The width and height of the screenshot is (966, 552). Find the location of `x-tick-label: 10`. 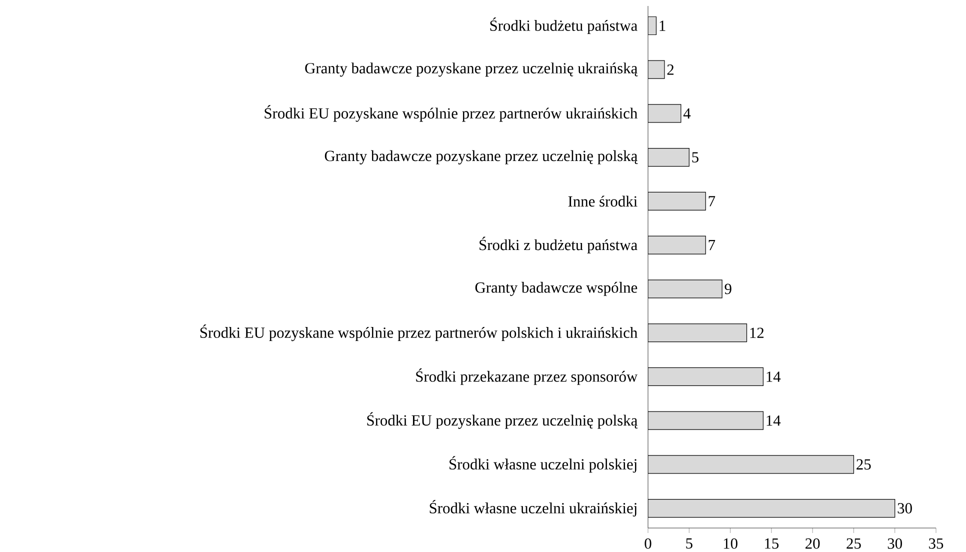

x-tick-label: 10 is located at coordinates (731, 543).